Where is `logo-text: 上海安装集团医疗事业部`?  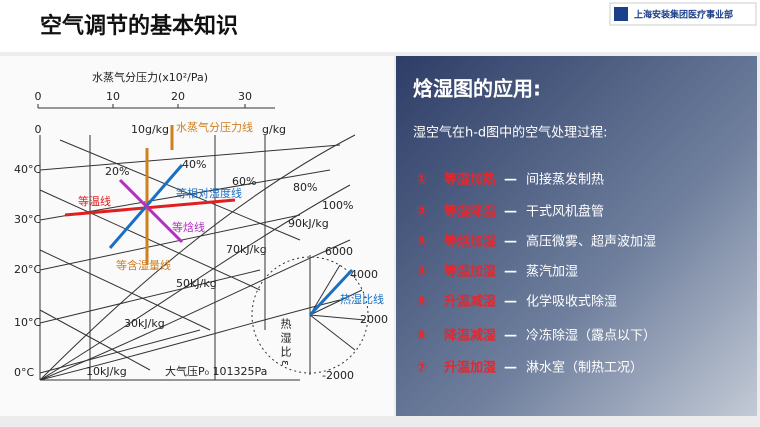 logo-text: 上海安装集团医疗事业部 is located at coordinates (683, 15).